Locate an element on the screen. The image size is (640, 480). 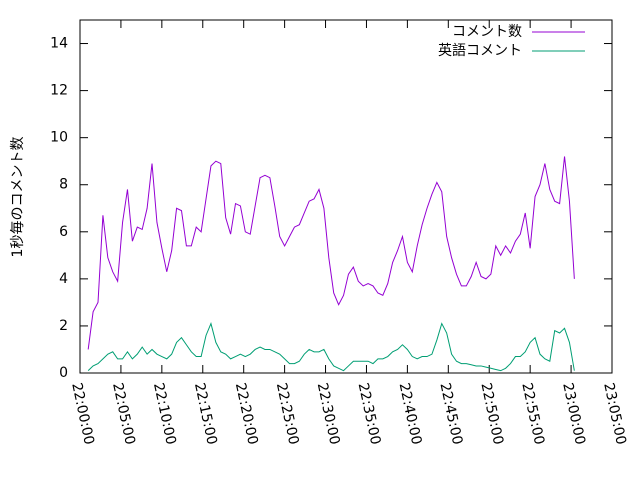
legend-label: コメント数 is located at coordinates (487, 32).